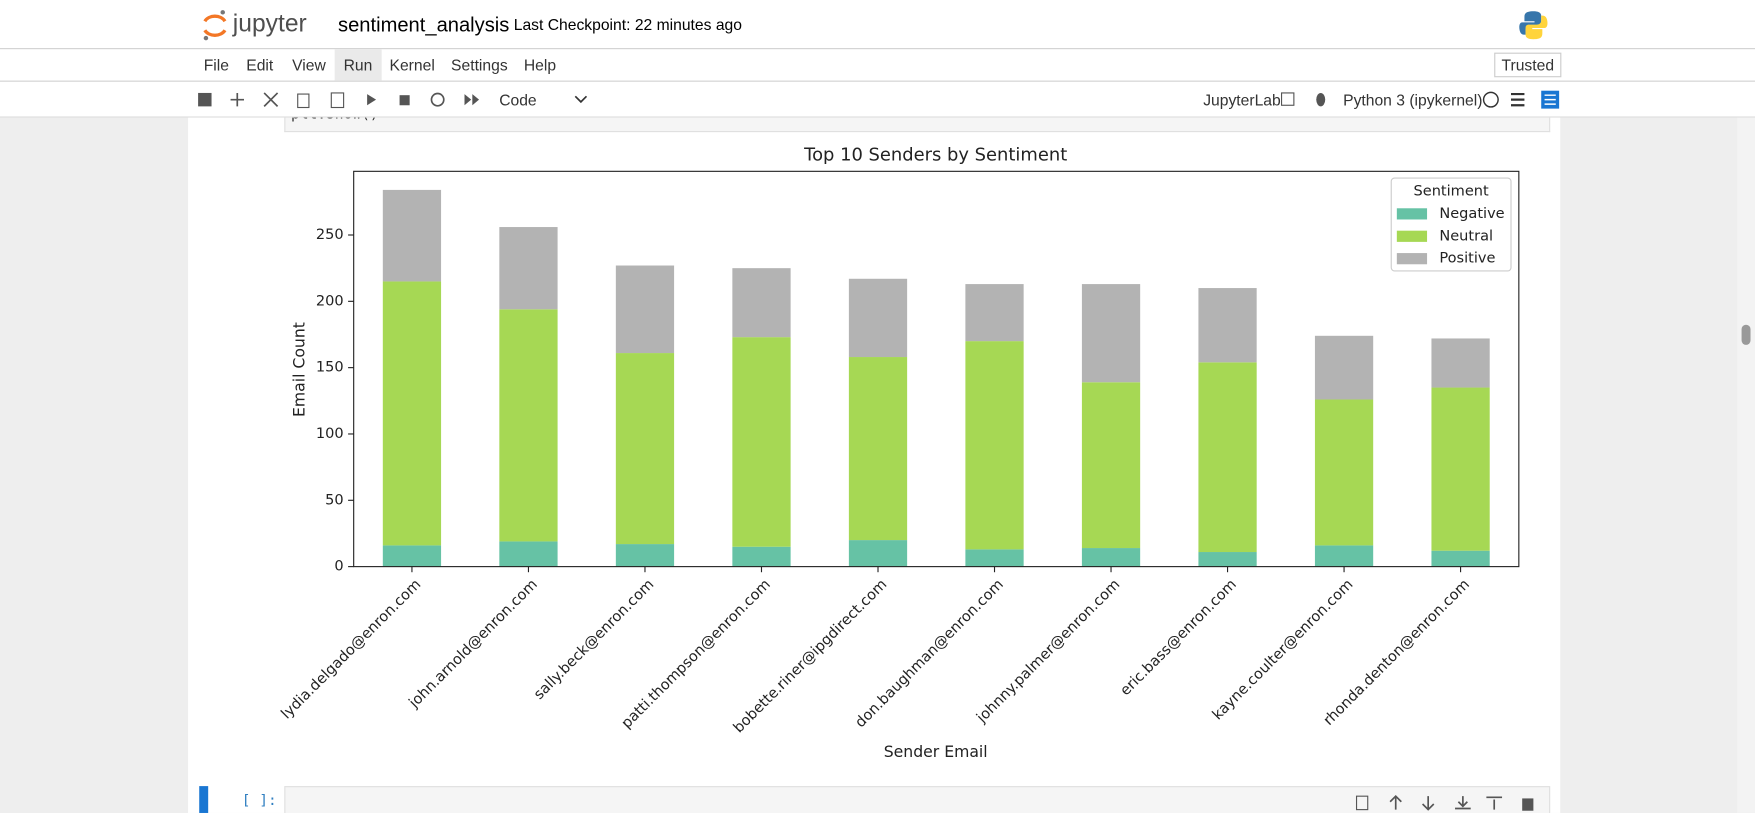  I want to click on menu-item: Settings, so click(479, 64).